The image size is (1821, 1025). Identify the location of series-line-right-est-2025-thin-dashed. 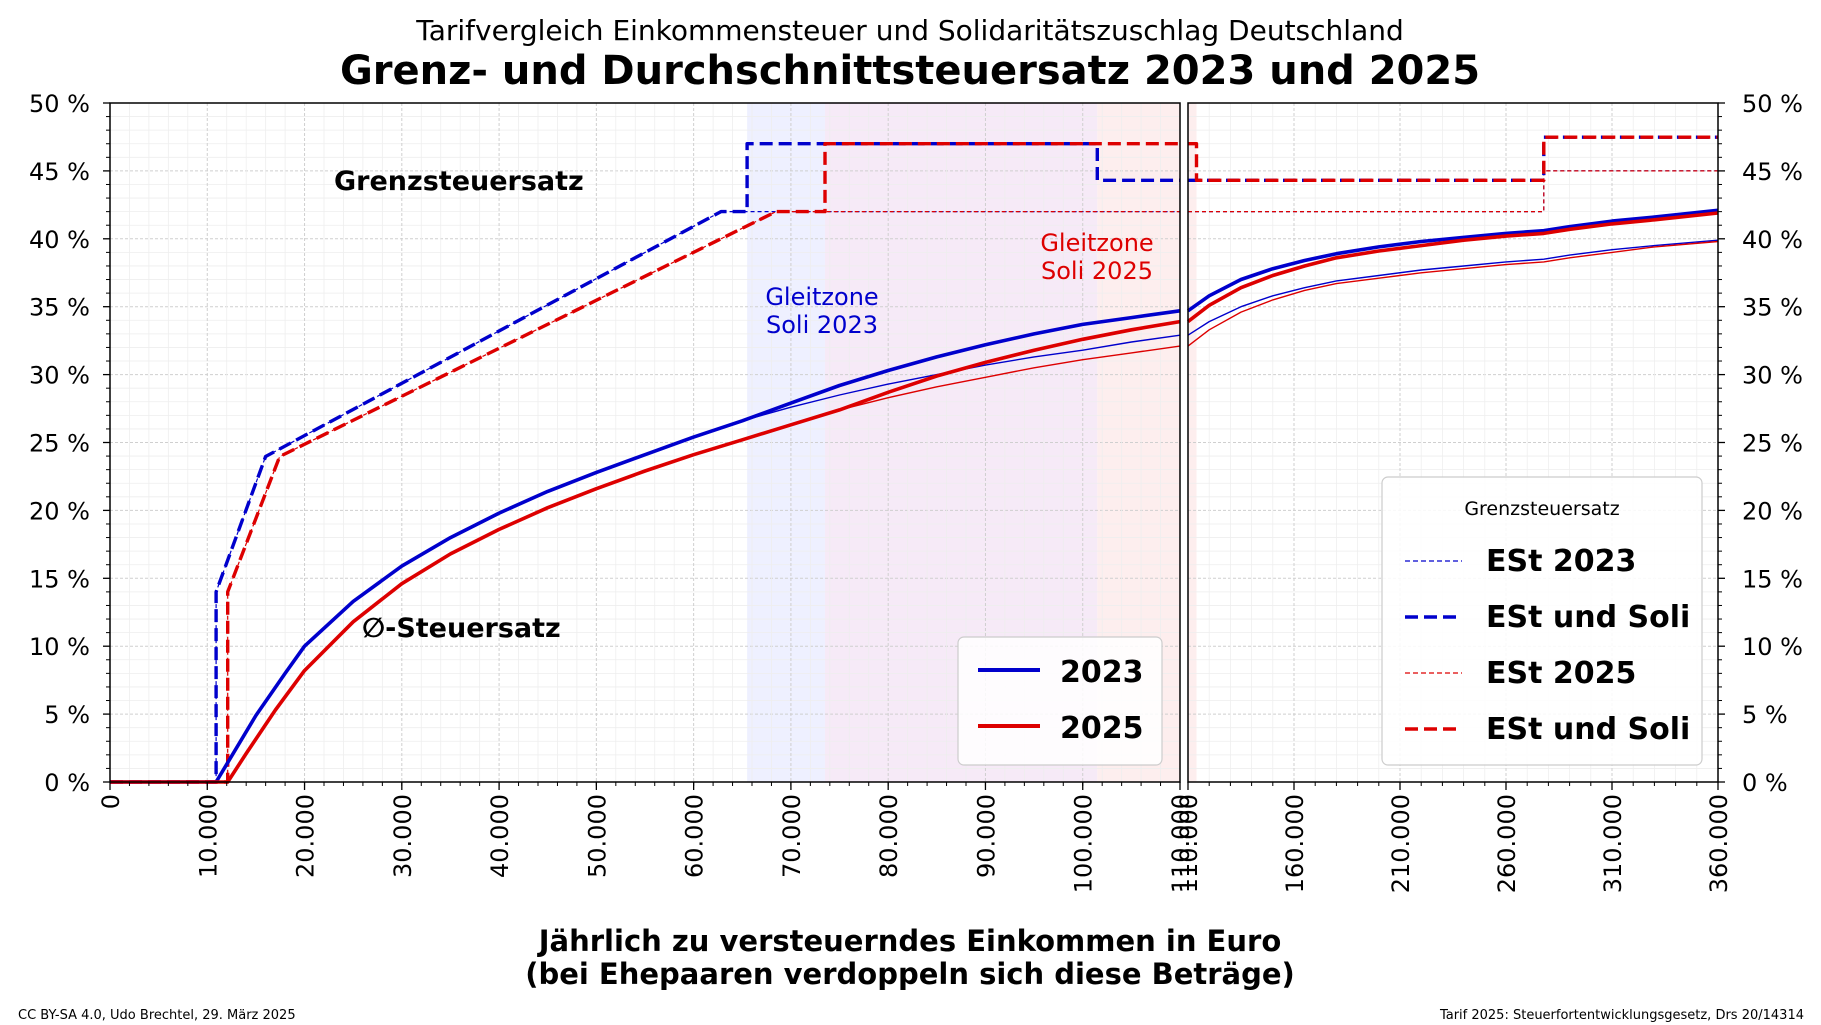
(1453, 191).